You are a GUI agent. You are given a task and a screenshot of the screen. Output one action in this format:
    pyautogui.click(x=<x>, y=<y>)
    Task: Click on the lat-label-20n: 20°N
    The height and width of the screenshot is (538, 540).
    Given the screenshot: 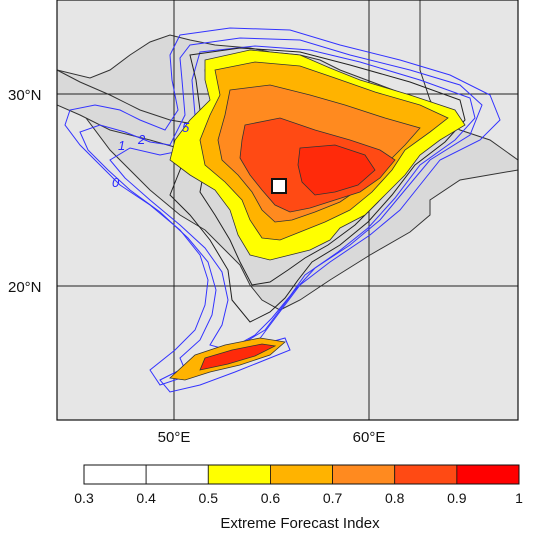 What is the action you would take?
    pyautogui.click(x=25, y=287)
    